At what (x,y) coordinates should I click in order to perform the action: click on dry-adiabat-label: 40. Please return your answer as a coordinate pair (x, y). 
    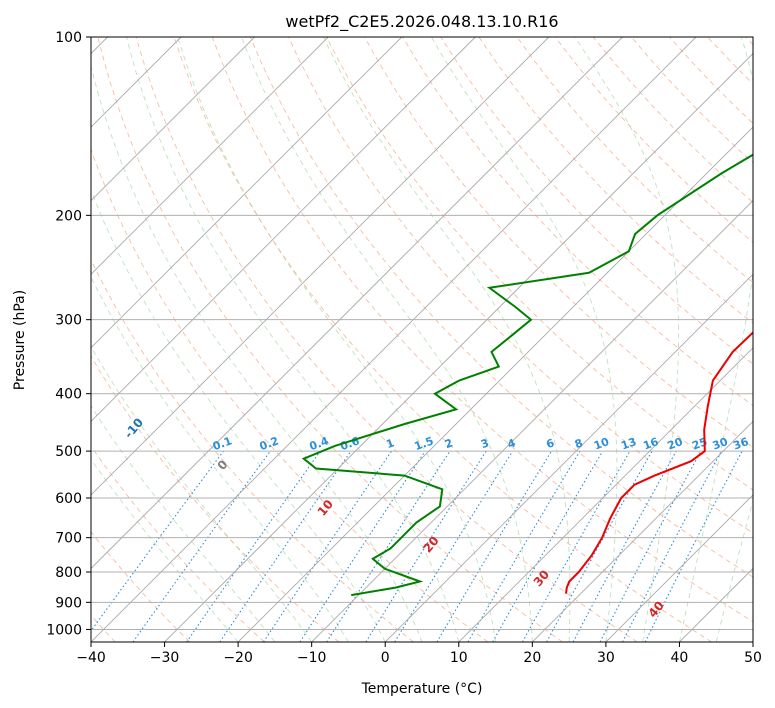
    Looking at the image, I should click on (655, 610).